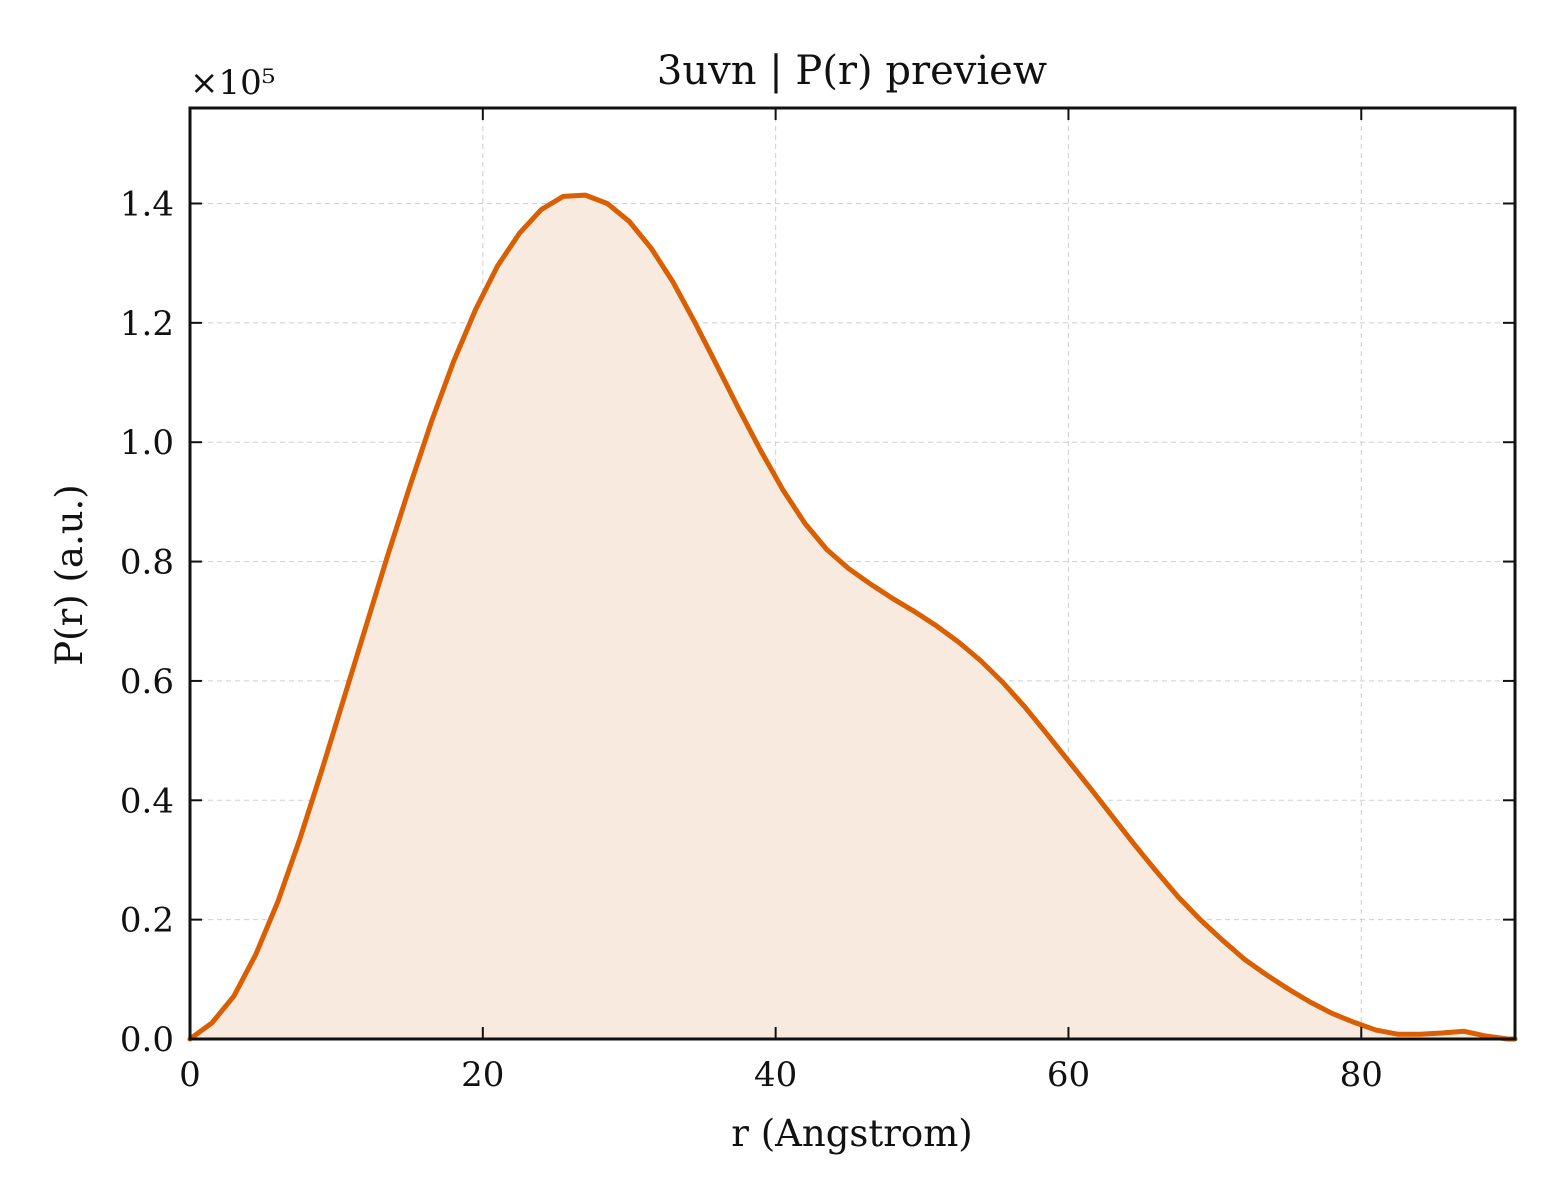 The width and height of the screenshot is (1560, 1200). What do you see at coordinates (1068, 1075) in the screenshot?
I see `x-tick-label-3: 60` at bounding box center [1068, 1075].